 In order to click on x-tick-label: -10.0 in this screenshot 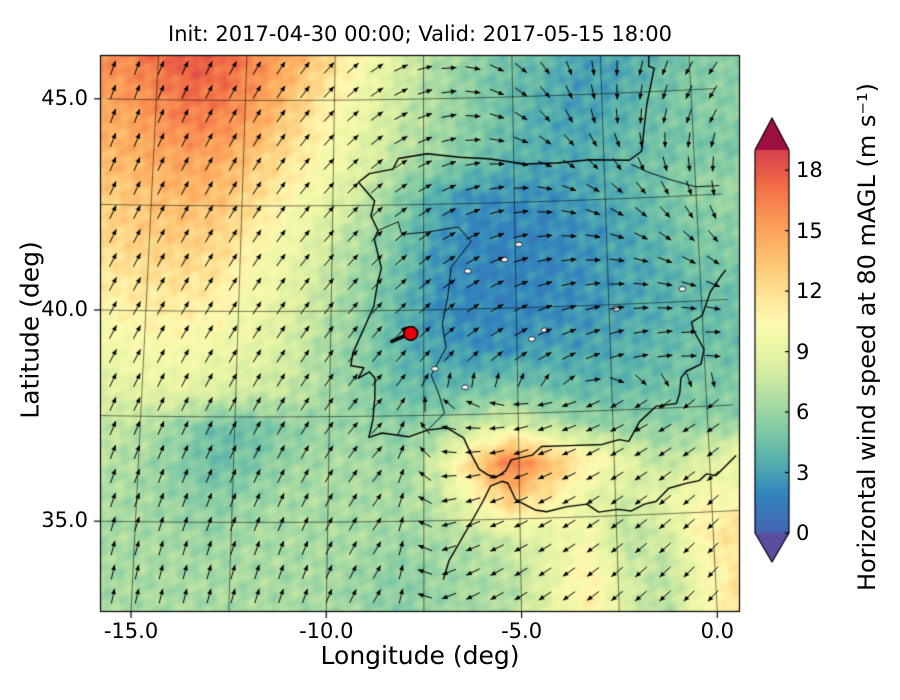, I will do `click(326, 631)`.